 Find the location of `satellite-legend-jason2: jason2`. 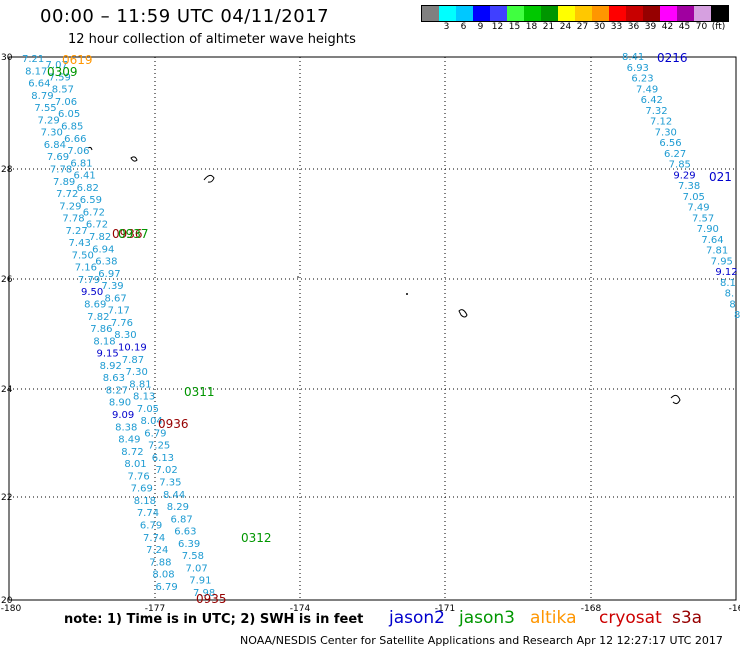

satellite-legend-jason2: jason2 is located at coordinates (417, 618).